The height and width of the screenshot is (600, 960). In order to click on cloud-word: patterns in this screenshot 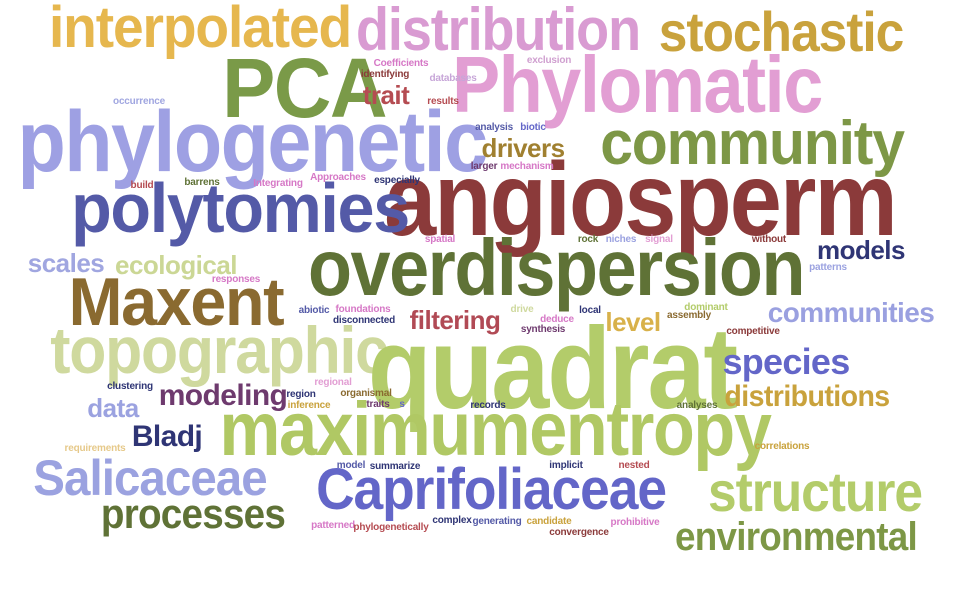, I will do `click(828, 267)`.